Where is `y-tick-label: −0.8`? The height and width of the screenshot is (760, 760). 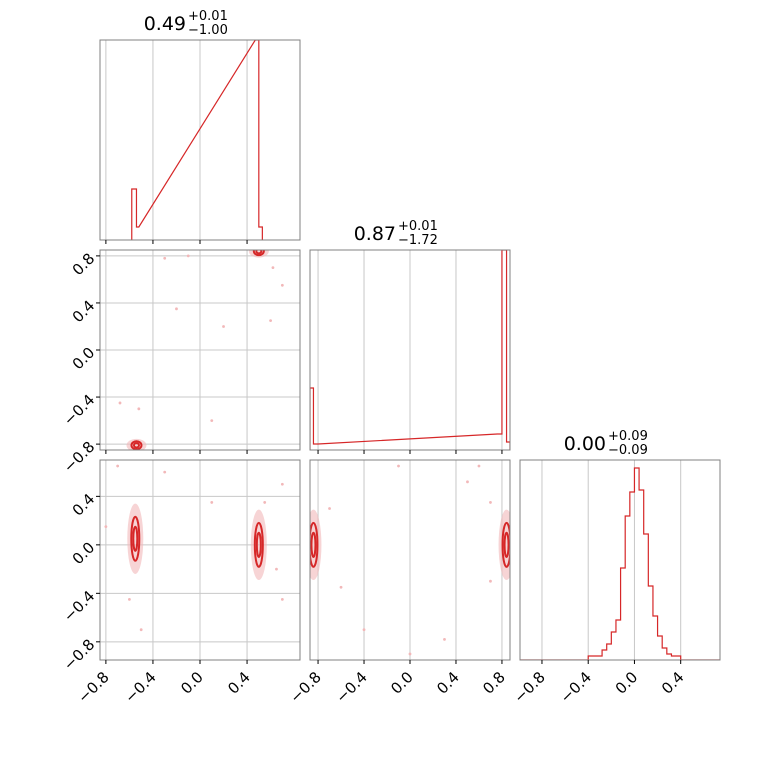 y-tick-label: −0.8 is located at coordinates (79, 457).